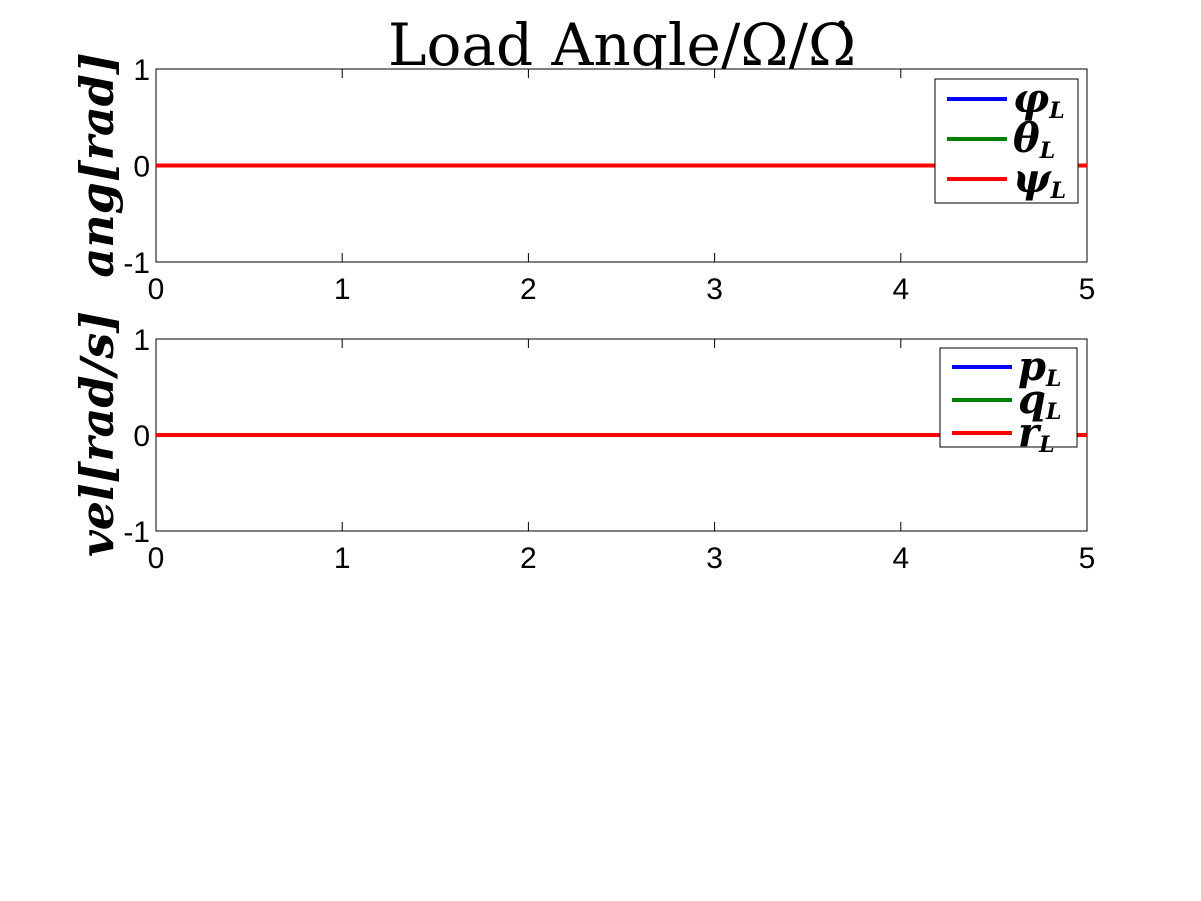 Image resolution: width=1201 pixels, height=901 pixels. I want to click on ylabel-angle: ang[rad], so click(97, 164).